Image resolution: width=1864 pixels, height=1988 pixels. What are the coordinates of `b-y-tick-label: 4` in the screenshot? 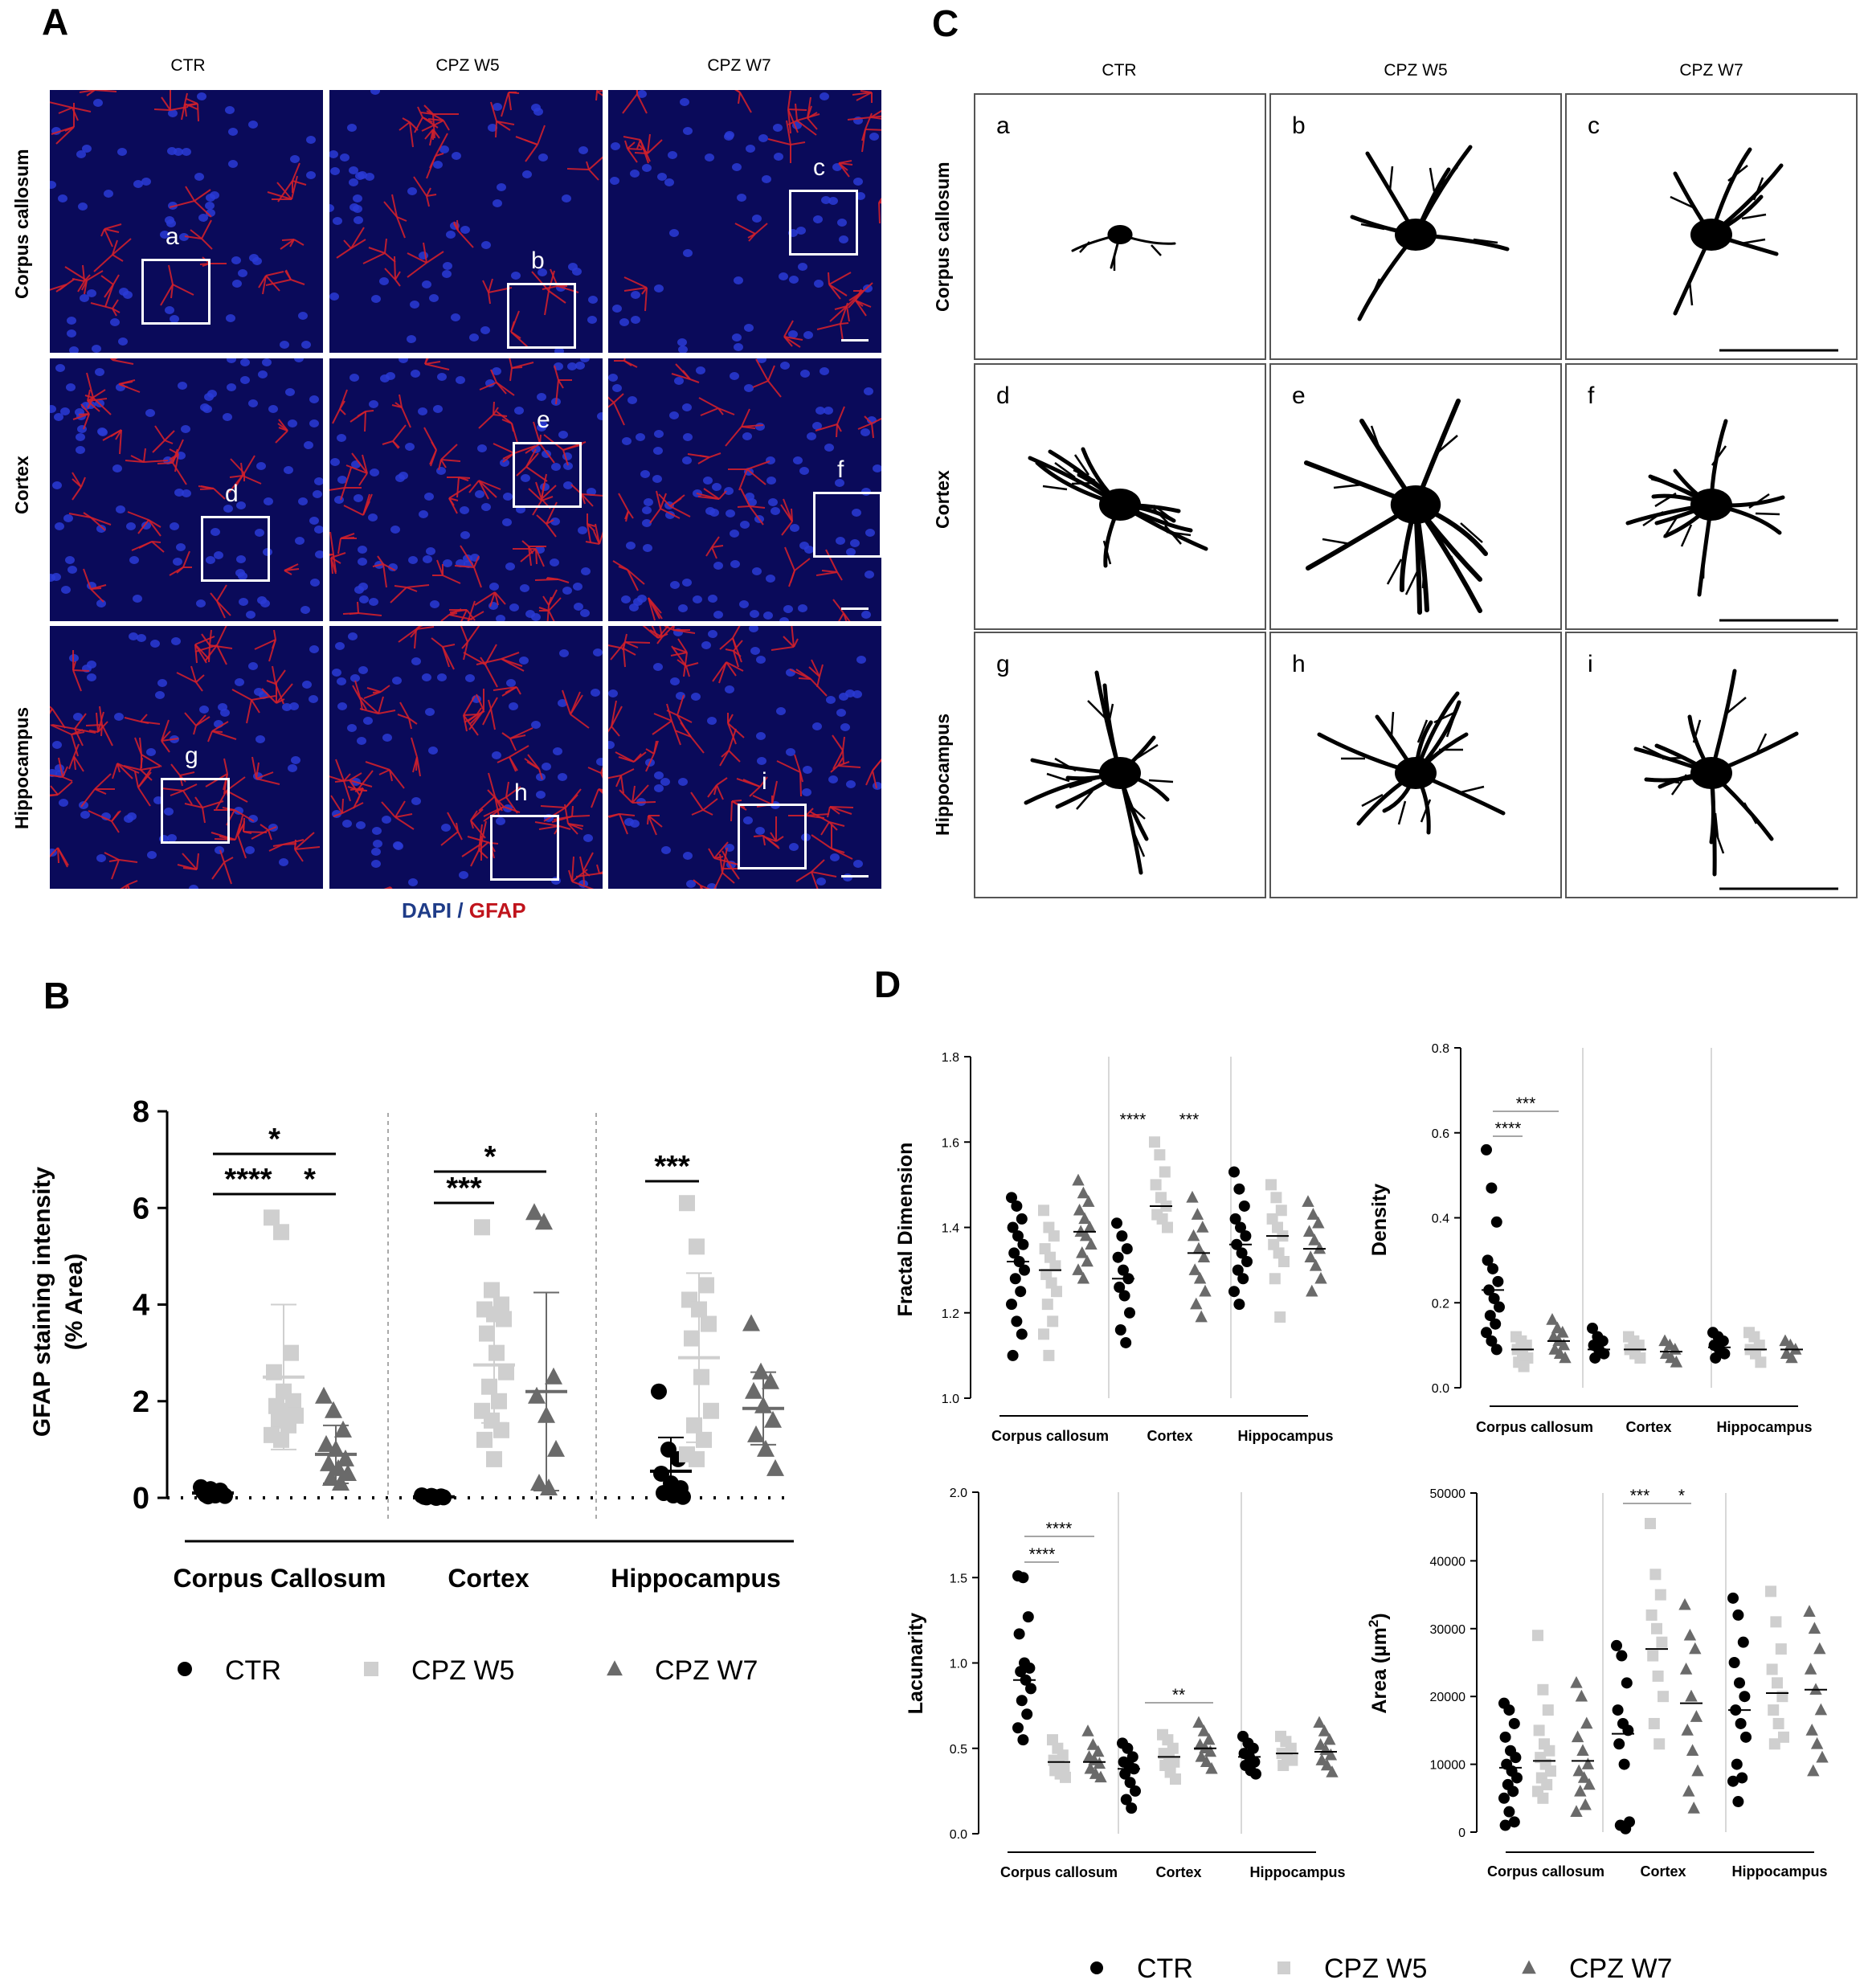 It's located at (141, 1306).